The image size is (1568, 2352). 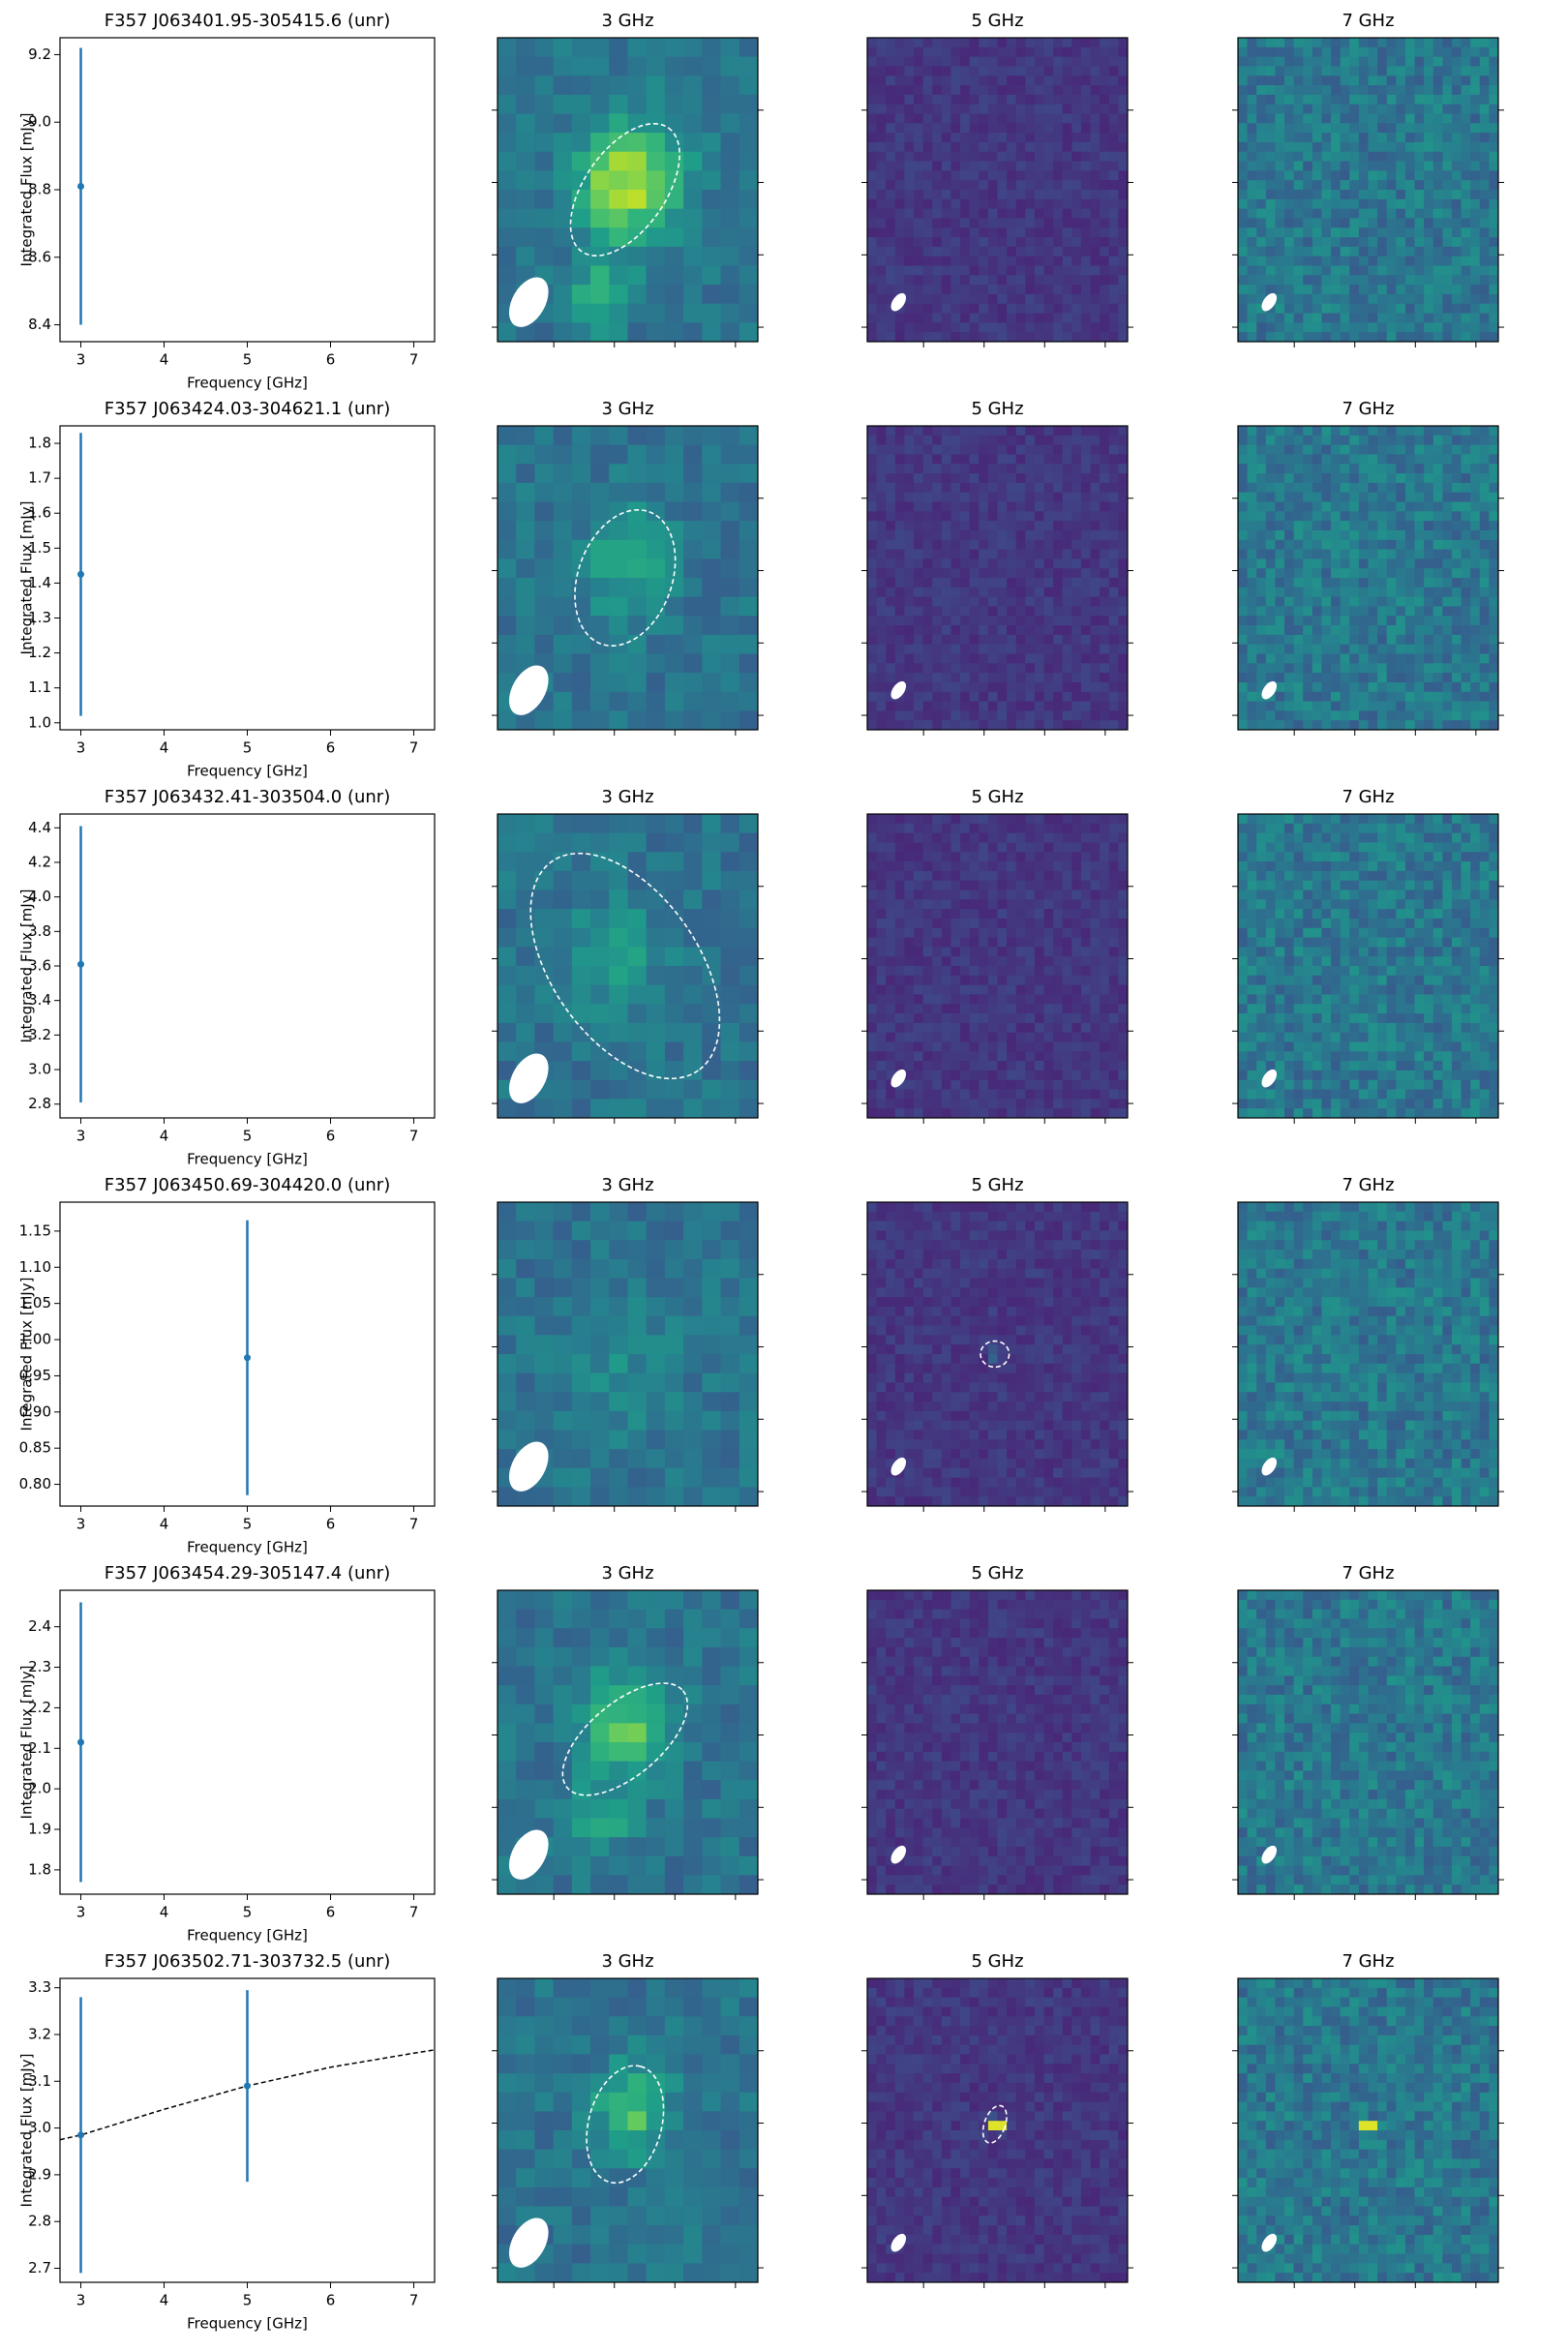 I want to click on x-axis-label: Frequency [GHz], so click(x=247, y=1159).